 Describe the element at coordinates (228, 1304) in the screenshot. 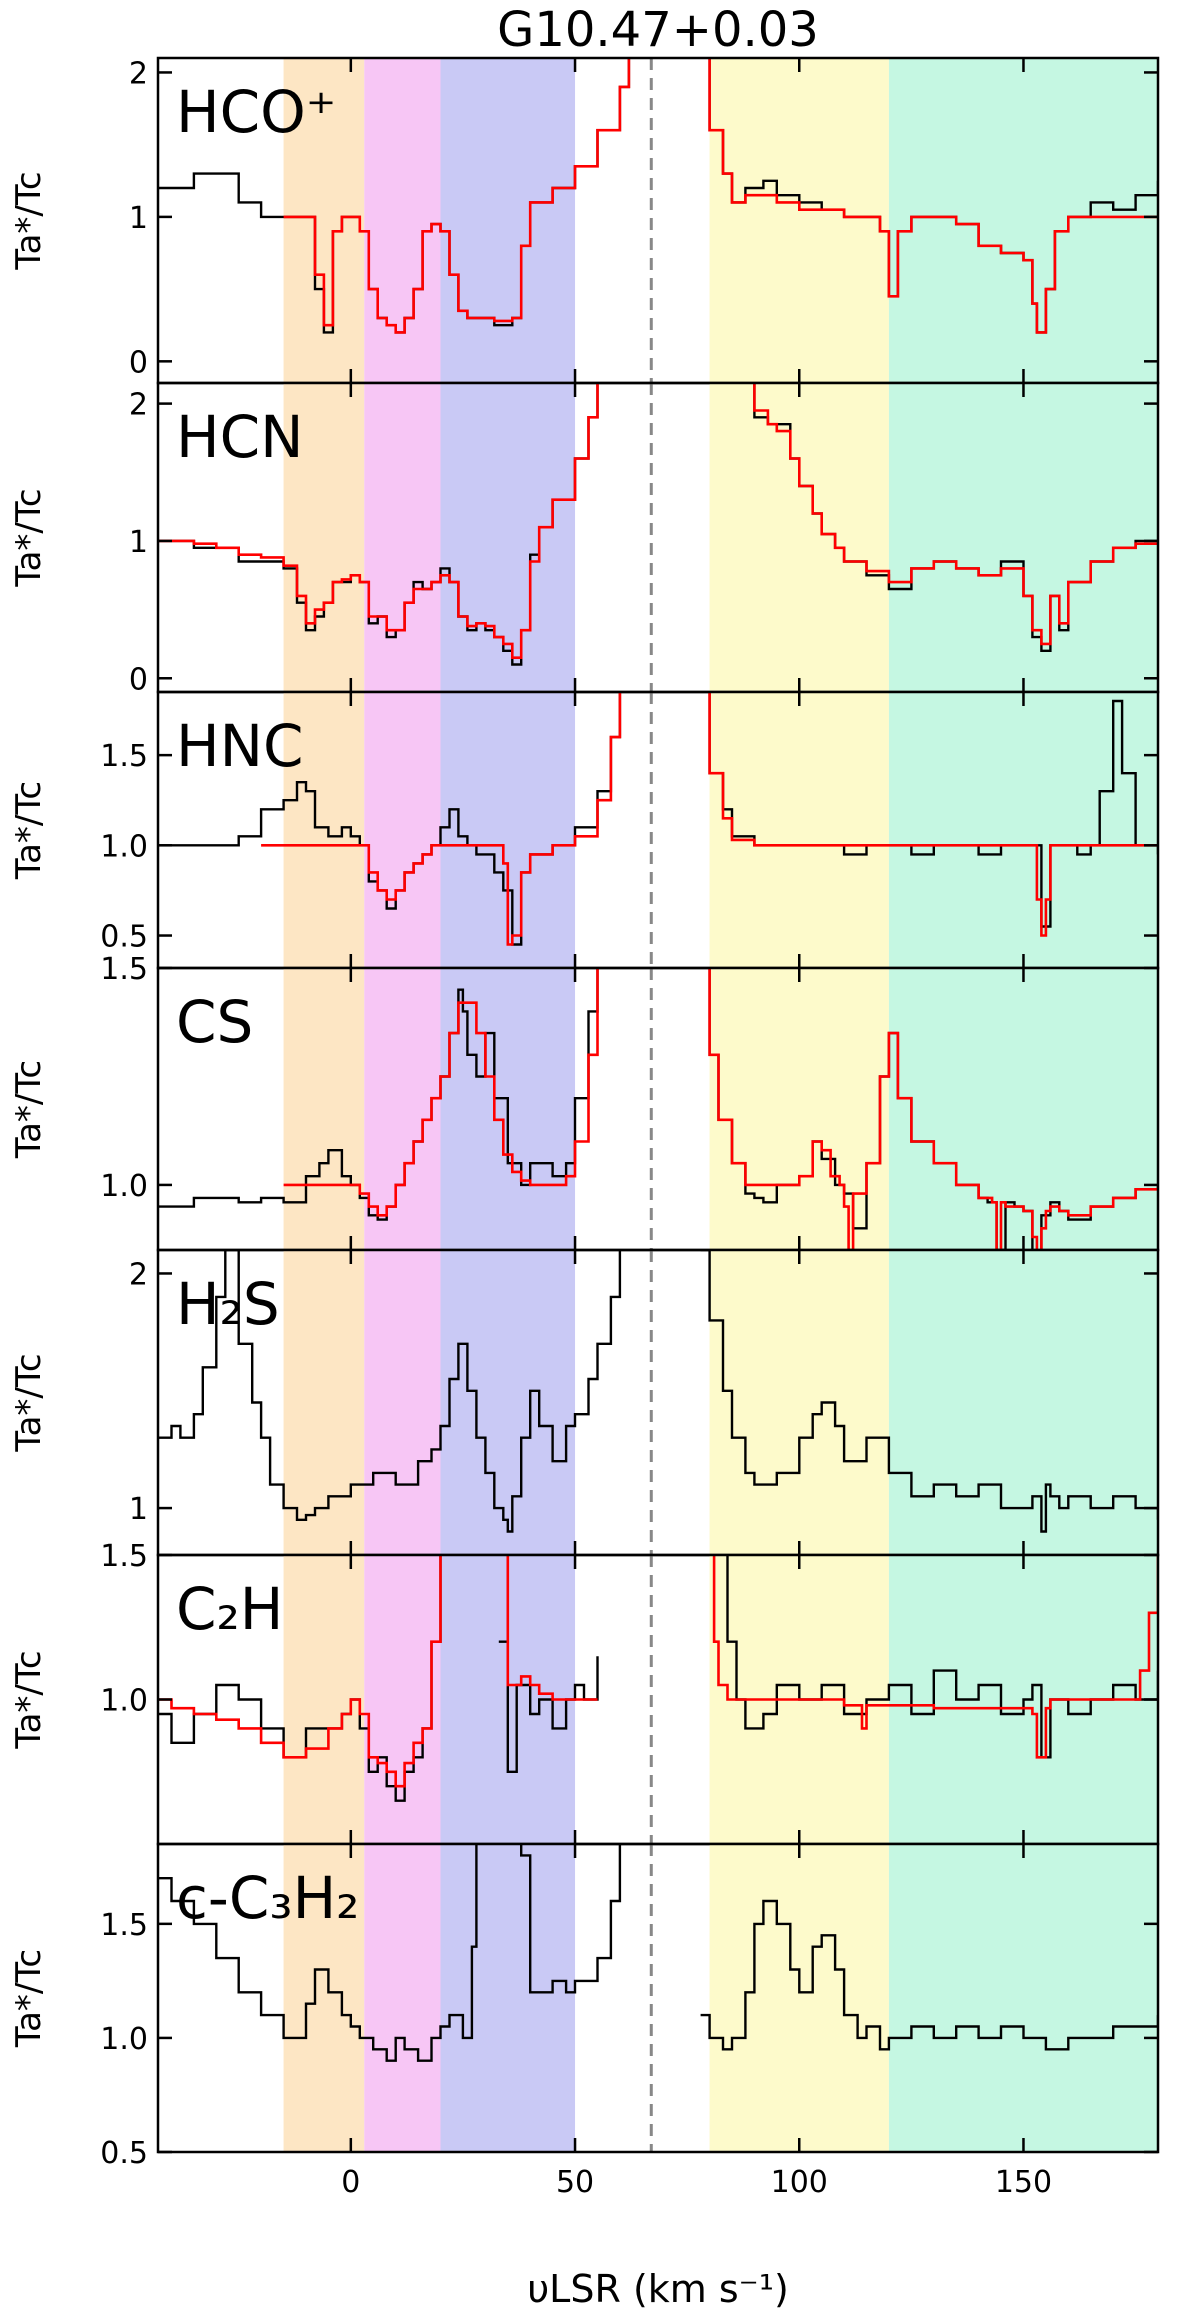

I see `species-label: H₂S` at that location.